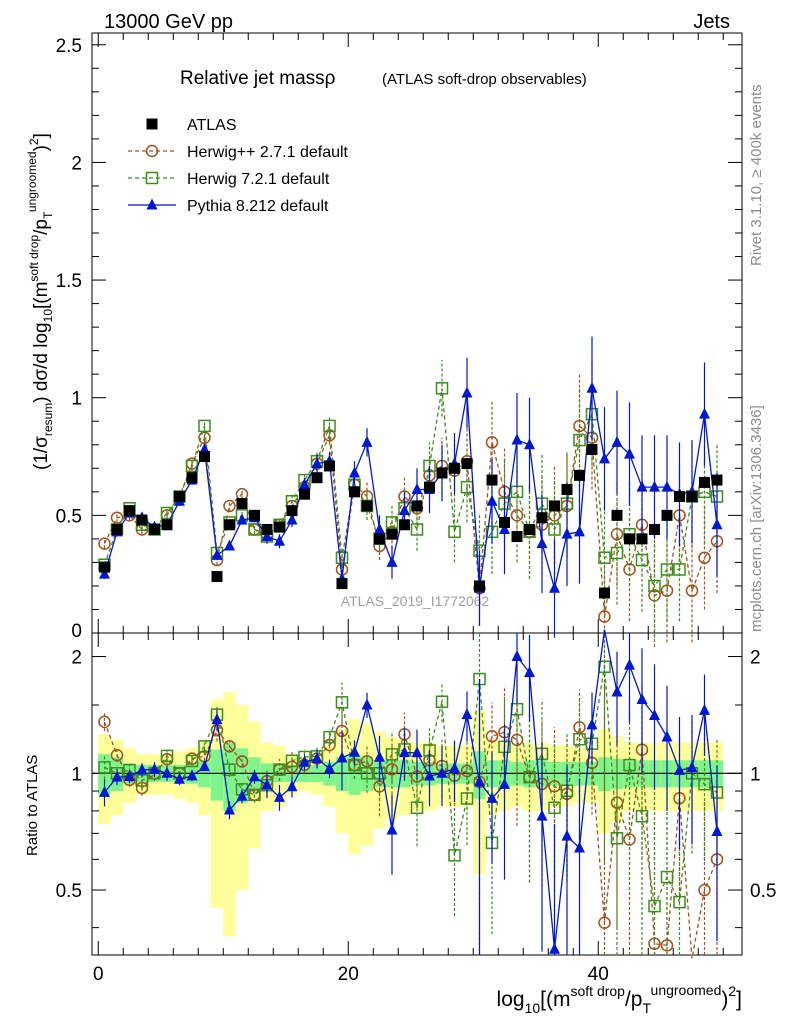 This screenshot has width=786, height=1024. Describe the element at coordinates (711, 22) in the screenshot. I see `header-right: Jets` at that location.